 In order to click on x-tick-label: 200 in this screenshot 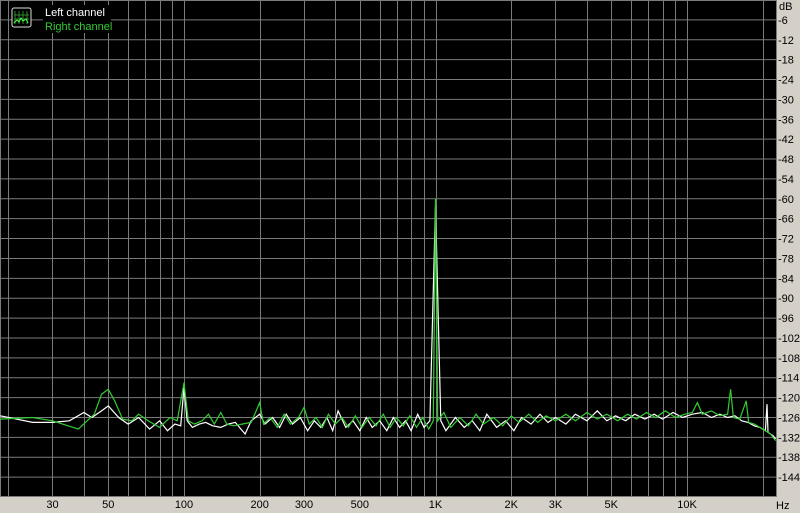, I will do `click(260, 505)`.